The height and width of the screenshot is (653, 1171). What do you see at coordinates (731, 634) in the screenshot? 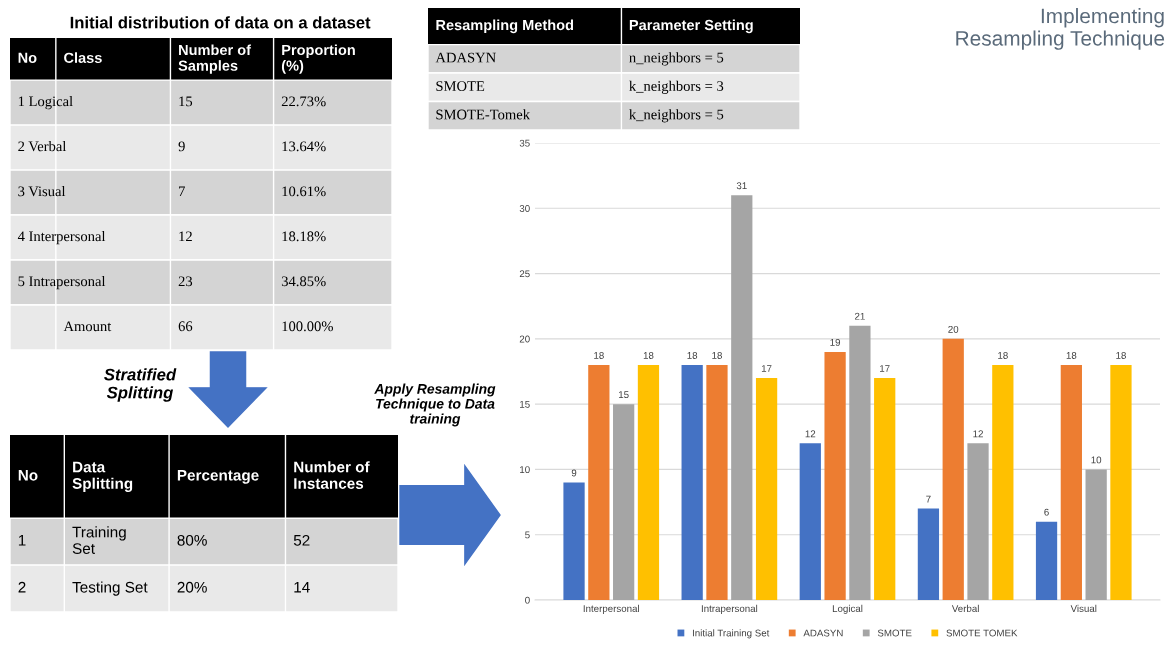
I see `legend-label: Initial Training Set` at bounding box center [731, 634].